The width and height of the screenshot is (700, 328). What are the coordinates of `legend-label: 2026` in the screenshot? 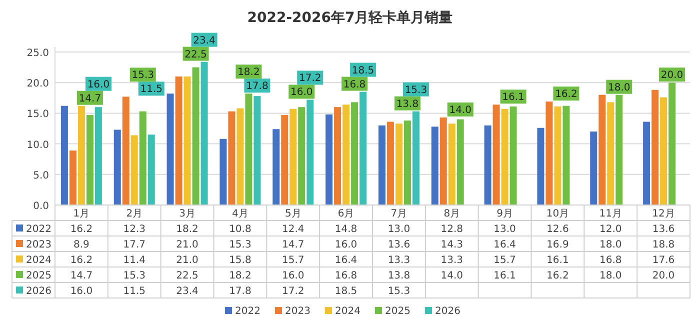 It's located at (39, 291).